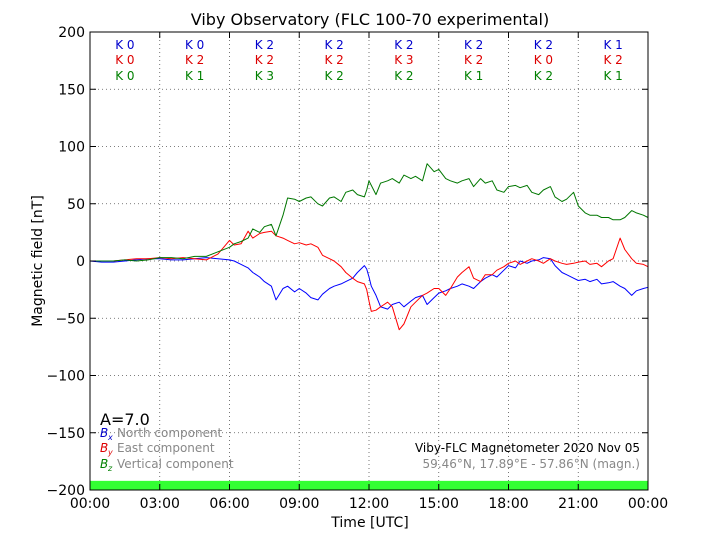 The height and width of the screenshot is (540, 720). Describe the element at coordinates (76, 205) in the screenshot. I see `y-tick-label: 50` at that location.